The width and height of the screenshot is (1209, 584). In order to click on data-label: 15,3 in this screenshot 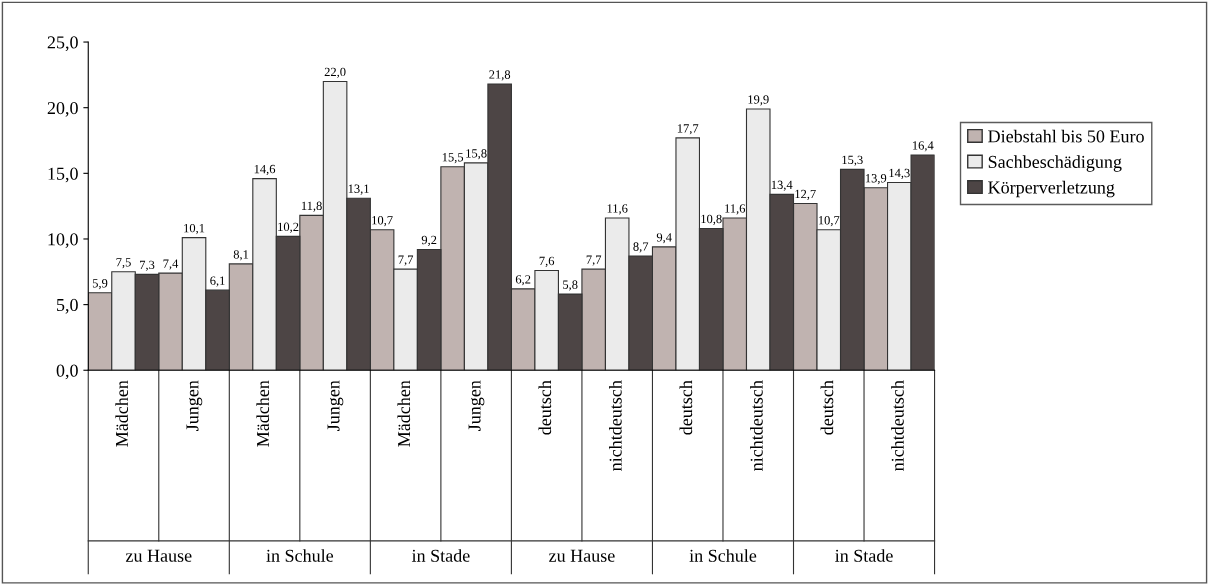, I will do `click(852, 160)`.